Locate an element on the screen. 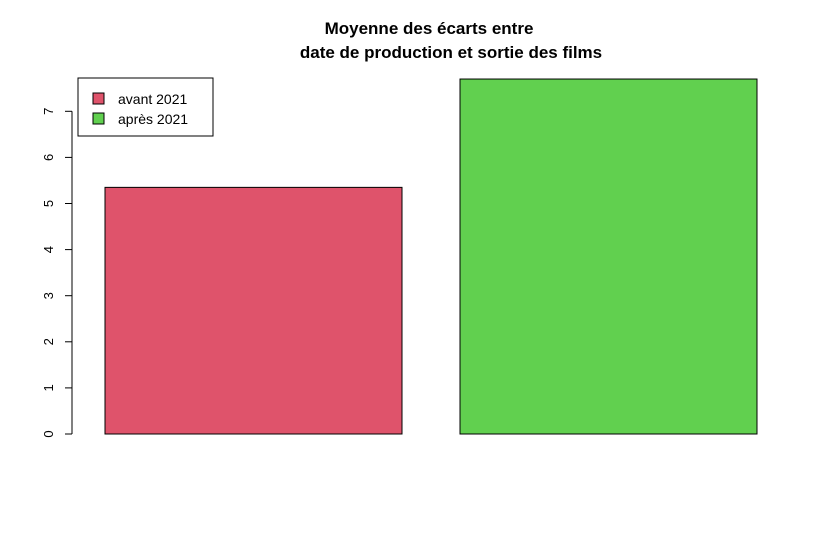 The height and width of the screenshot is (536, 824). y-tick-label: 5 is located at coordinates (48, 203).